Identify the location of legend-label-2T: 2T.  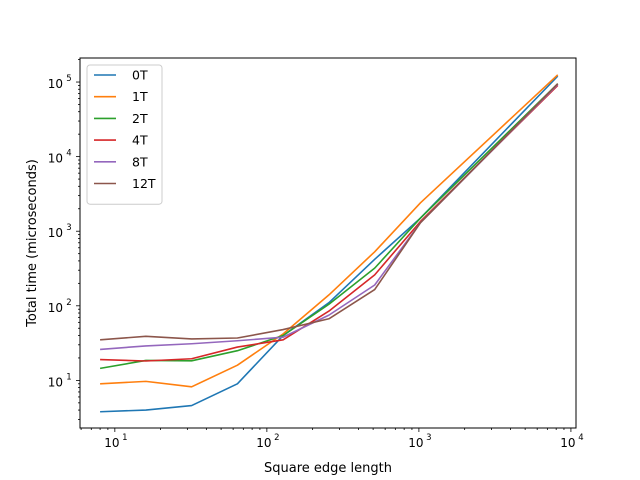
(140, 118).